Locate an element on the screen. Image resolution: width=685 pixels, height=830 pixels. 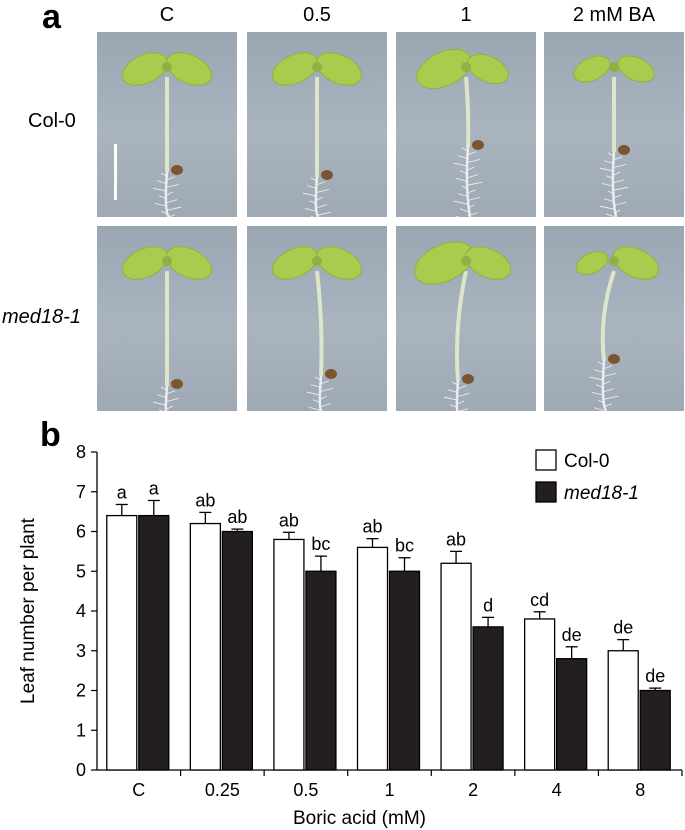
x-axis-label: Boric acid (mM) is located at coordinates (359, 818).